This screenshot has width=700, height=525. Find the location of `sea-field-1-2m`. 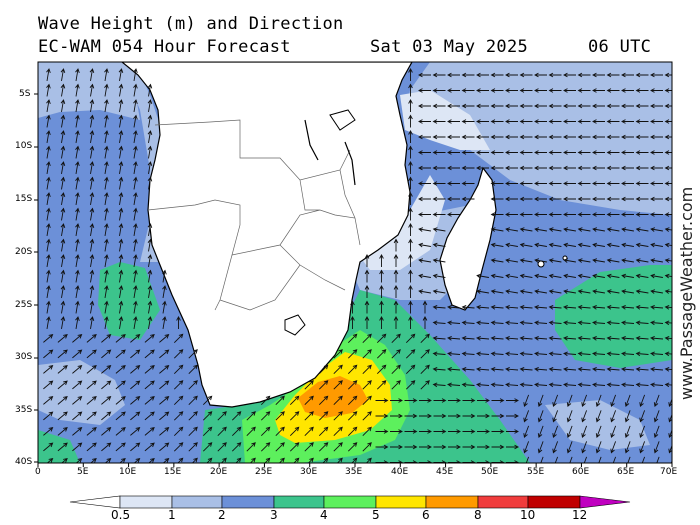

sea-field-1-2m is located at coordinates (89, 91).